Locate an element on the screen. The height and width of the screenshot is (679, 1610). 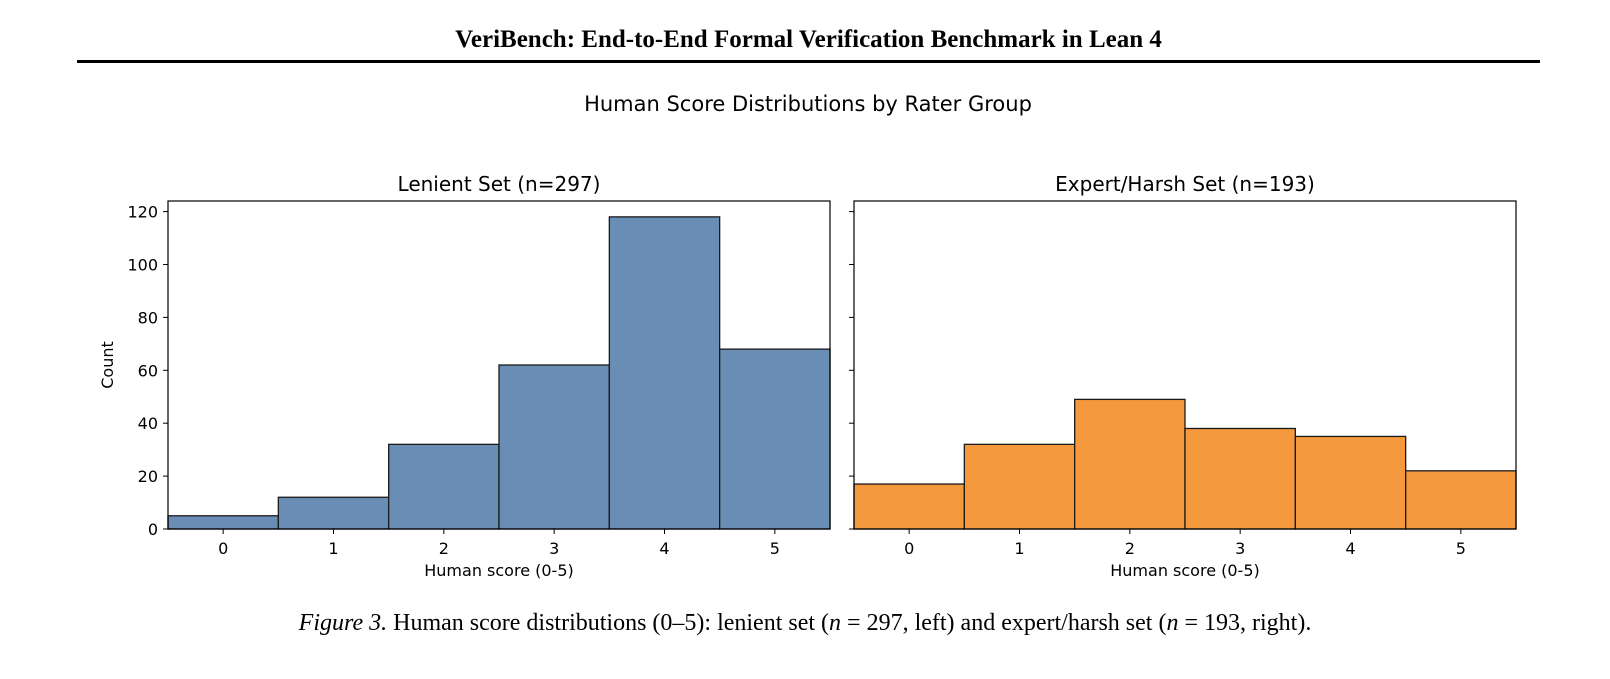
panel-title: Lenient Set (n=297) is located at coordinates (499, 184).